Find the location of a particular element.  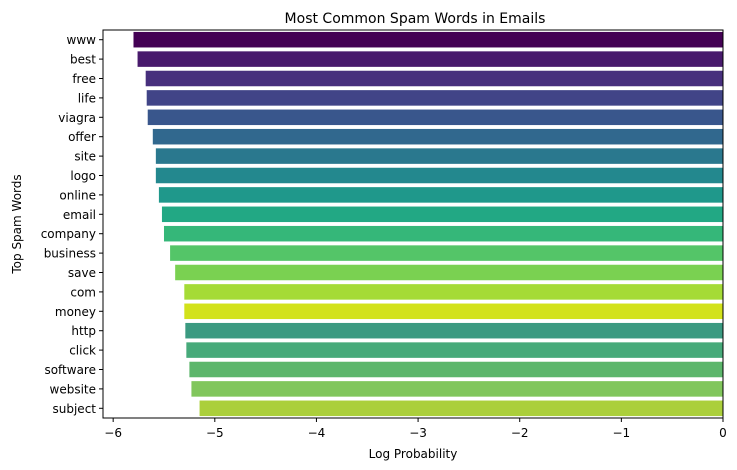

x-tick-label: −4 is located at coordinates (317, 433).